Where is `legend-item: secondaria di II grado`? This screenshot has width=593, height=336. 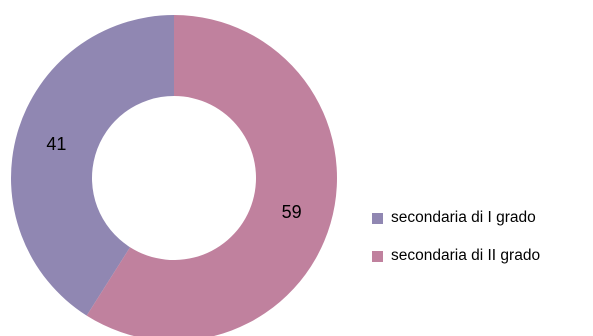
legend-item: secondaria di II grado is located at coordinates (456, 256).